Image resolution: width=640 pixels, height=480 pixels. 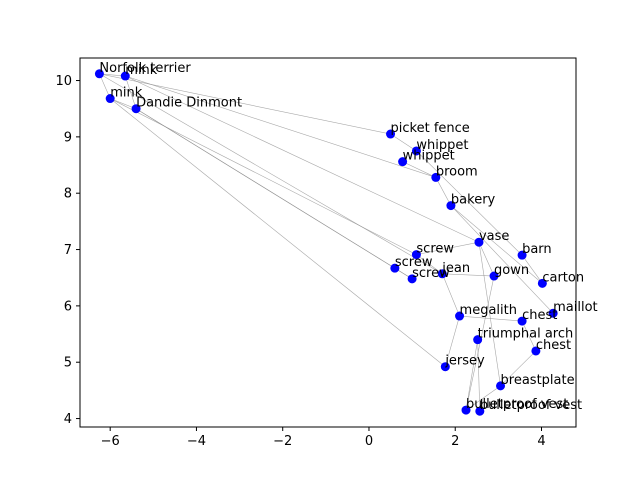 What do you see at coordinates (541, 441) in the screenshot?
I see `x-tick-label: 4` at bounding box center [541, 441].